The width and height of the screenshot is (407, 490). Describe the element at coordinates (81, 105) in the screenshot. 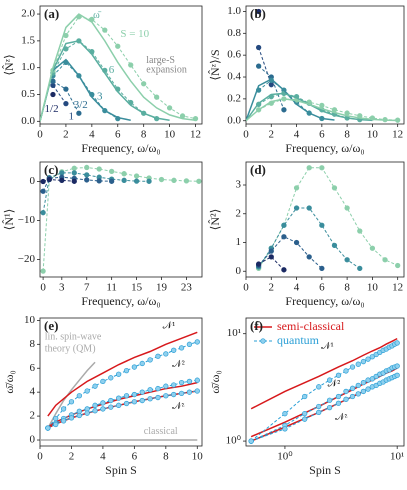

I see `series-label: 3/2` at that location.